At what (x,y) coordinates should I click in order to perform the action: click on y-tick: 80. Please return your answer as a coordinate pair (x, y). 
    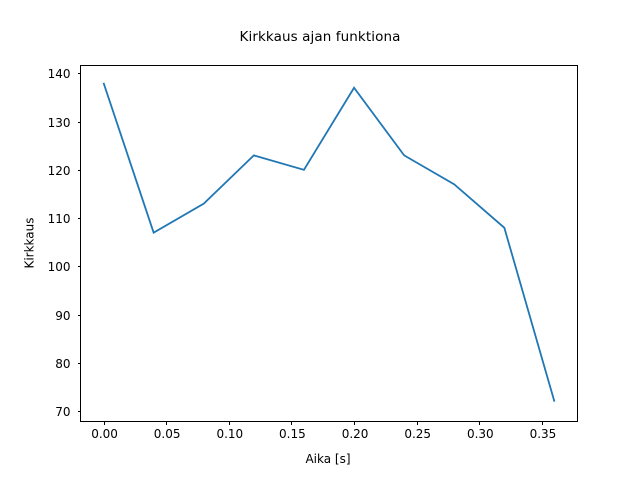
    Looking at the image, I should click on (68, 364).